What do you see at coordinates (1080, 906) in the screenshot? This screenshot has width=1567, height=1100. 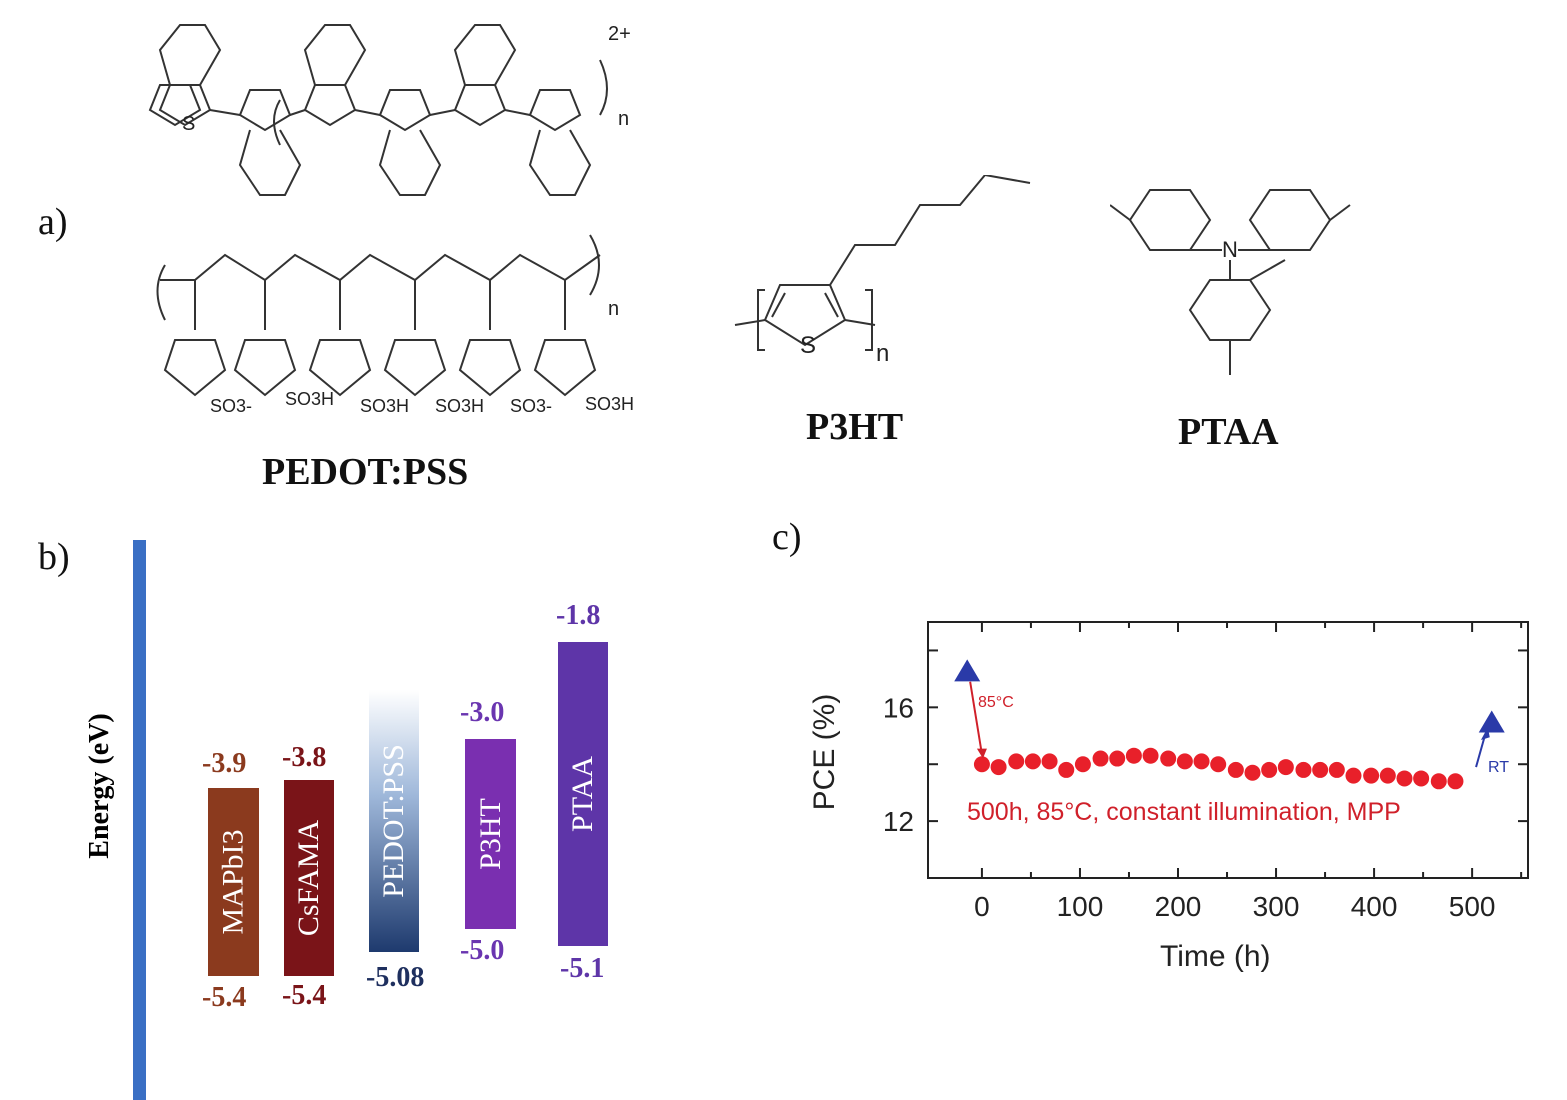 I see `x-tick-label: 100` at bounding box center [1080, 906].